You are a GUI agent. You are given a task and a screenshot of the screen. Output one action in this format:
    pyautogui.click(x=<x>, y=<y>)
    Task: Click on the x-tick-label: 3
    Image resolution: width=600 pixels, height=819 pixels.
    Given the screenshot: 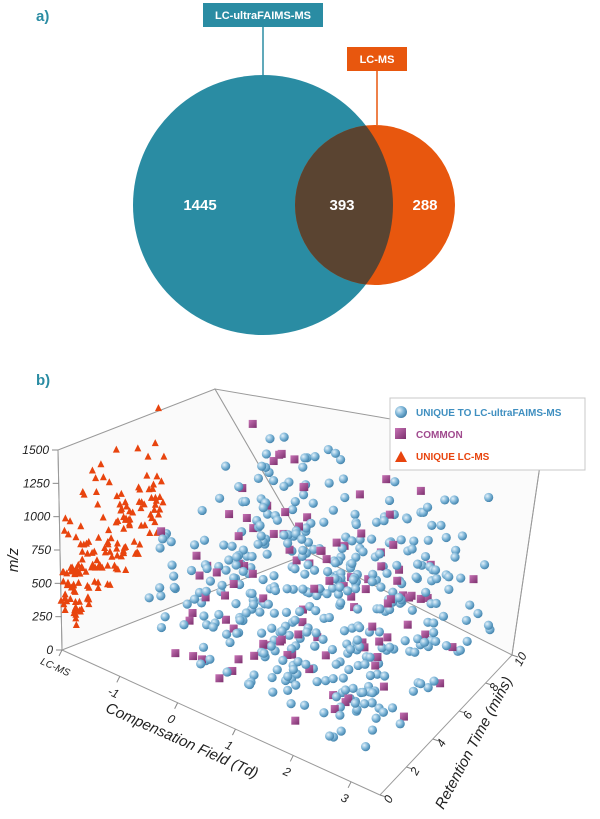 What is the action you would take?
    pyautogui.click(x=345, y=798)
    